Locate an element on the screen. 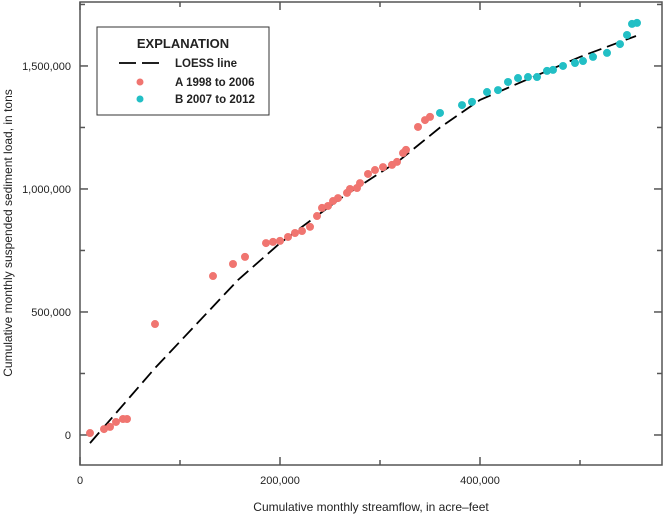  y-tick-label: 1,500,000 is located at coordinates (46, 67).